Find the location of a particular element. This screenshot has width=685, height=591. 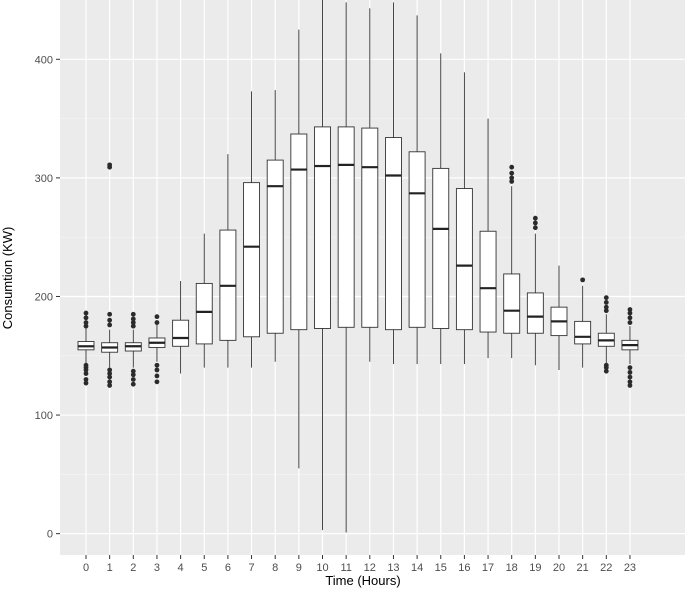

x-tick-label: 14 is located at coordinates (417, 568).